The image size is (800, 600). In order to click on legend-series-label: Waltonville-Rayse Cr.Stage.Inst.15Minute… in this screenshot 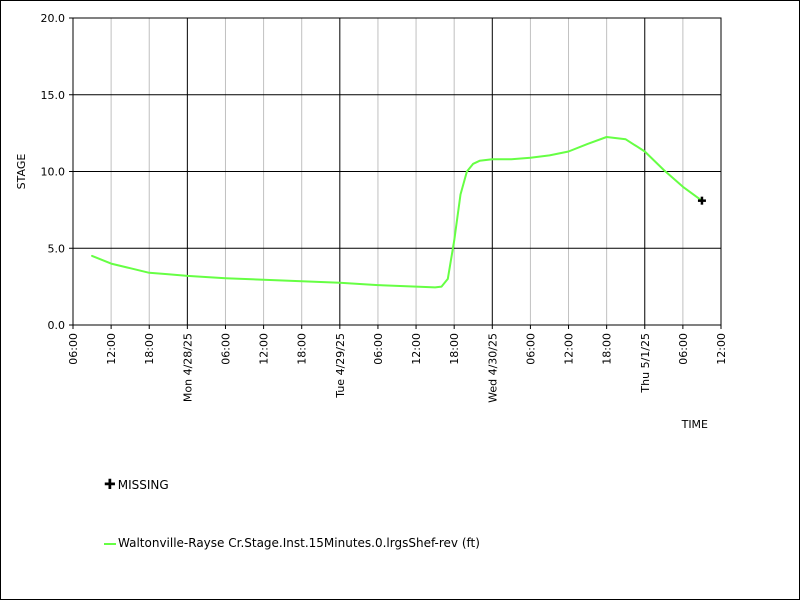, I will do `click(299, 543)`.